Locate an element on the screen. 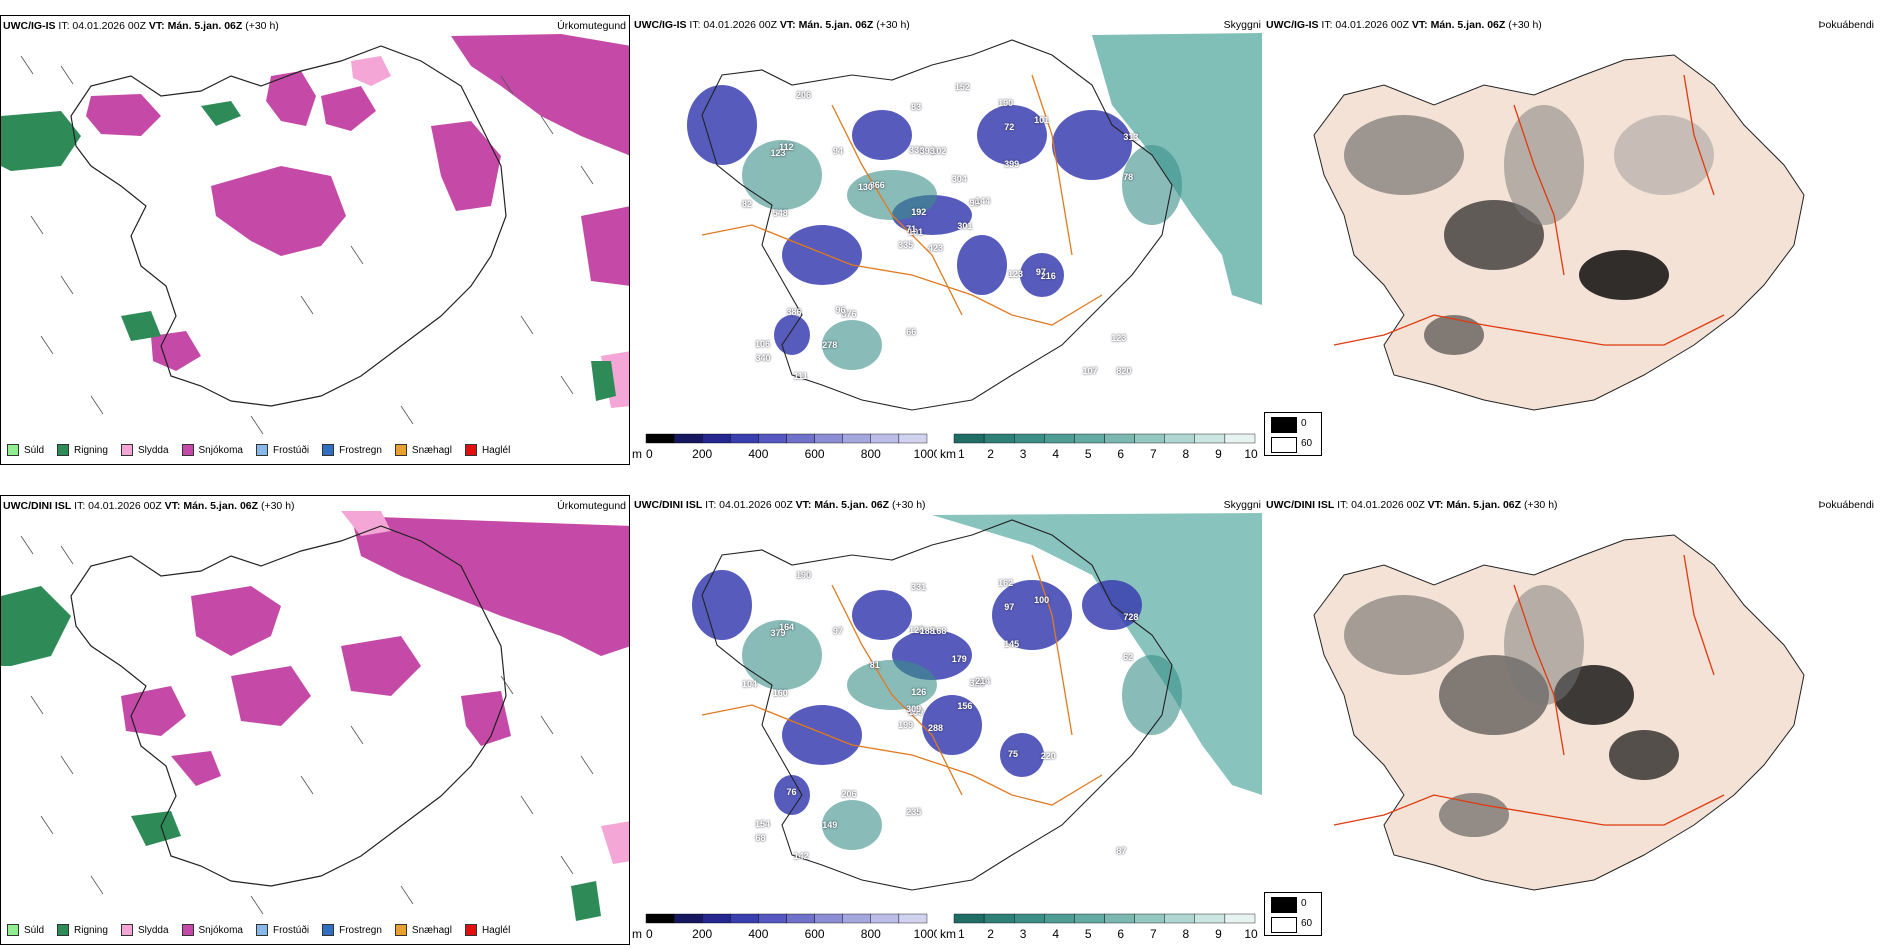 This screenshot has width=1900, height=950. colorbar-tick-label: 5 is located at coordinates (1088, 454).